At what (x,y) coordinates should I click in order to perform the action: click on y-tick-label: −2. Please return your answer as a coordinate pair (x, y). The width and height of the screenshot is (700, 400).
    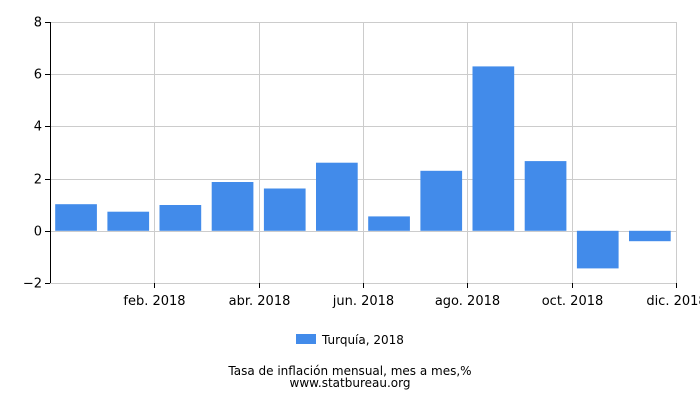
    Looking at the image, I should click on (32, 284).